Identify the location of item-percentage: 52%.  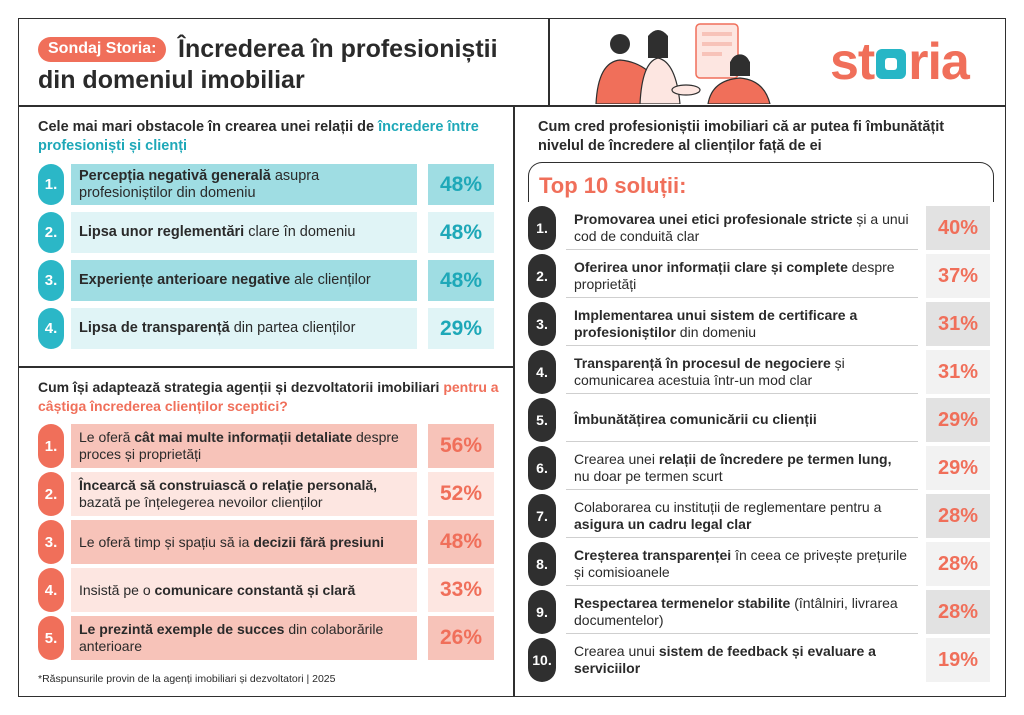
(461, 494).